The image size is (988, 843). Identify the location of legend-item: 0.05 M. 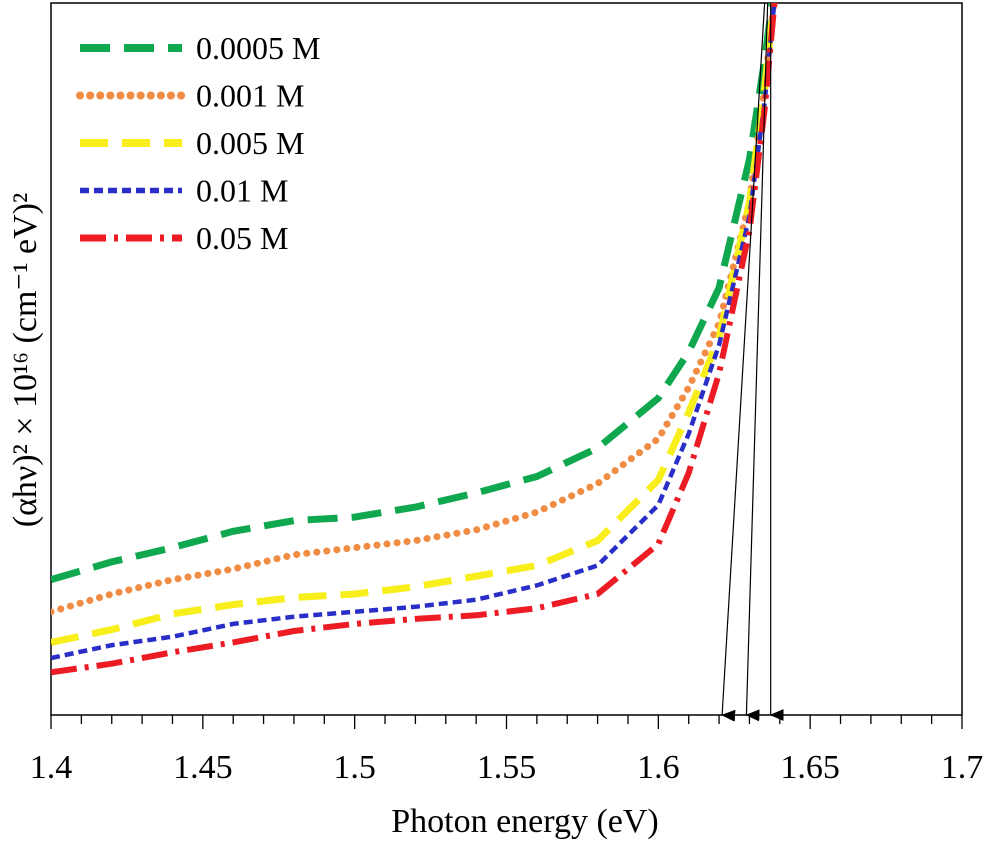
(184, 238).